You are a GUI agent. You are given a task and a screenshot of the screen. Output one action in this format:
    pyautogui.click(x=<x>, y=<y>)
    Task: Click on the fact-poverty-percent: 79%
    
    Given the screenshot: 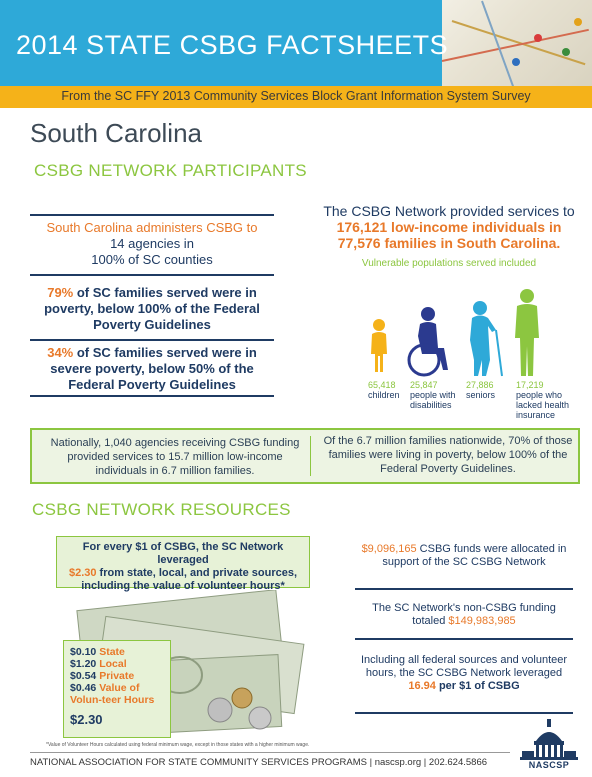 What is the action you would take?
    pyautogui.click(x=60, y=292)
    